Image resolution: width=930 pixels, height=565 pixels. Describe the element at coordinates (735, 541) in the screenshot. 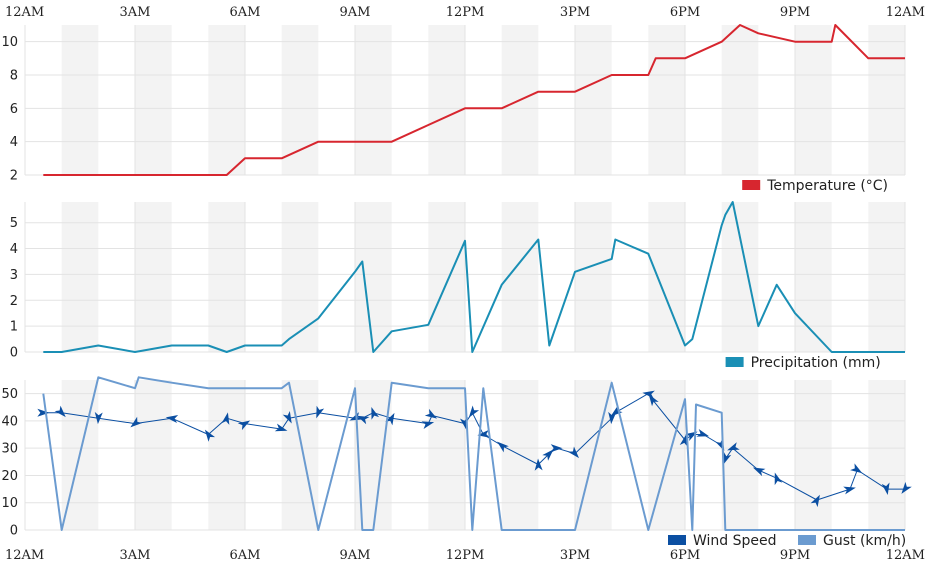

I see `legend-label: Wind Speed` at that location.